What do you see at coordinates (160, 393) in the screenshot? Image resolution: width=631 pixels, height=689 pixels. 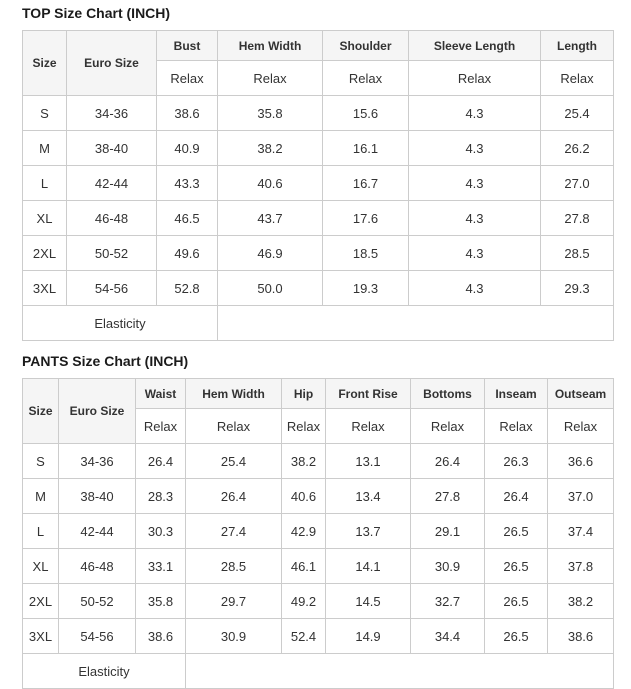 I see `column-header-waist: Waist` at bounding box center [160, 393].